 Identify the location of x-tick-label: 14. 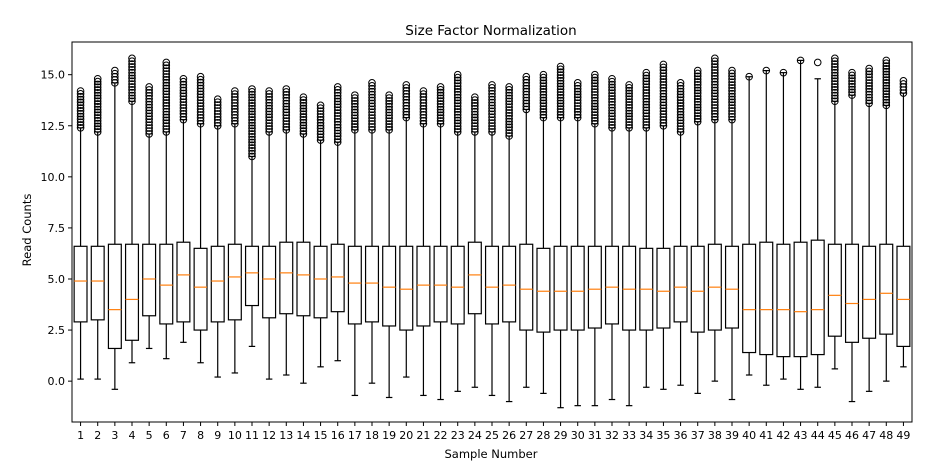
(303, 435).